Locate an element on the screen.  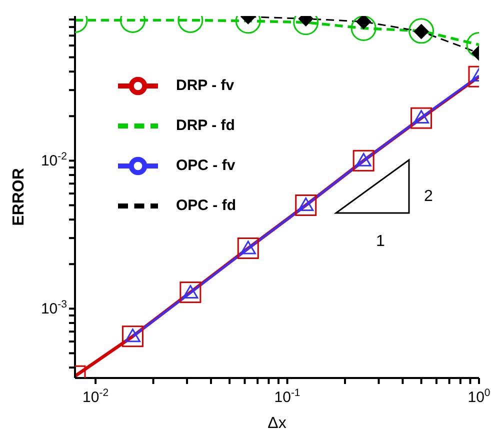
legend-label: DRP - fv is located at coordinates (205, 85).